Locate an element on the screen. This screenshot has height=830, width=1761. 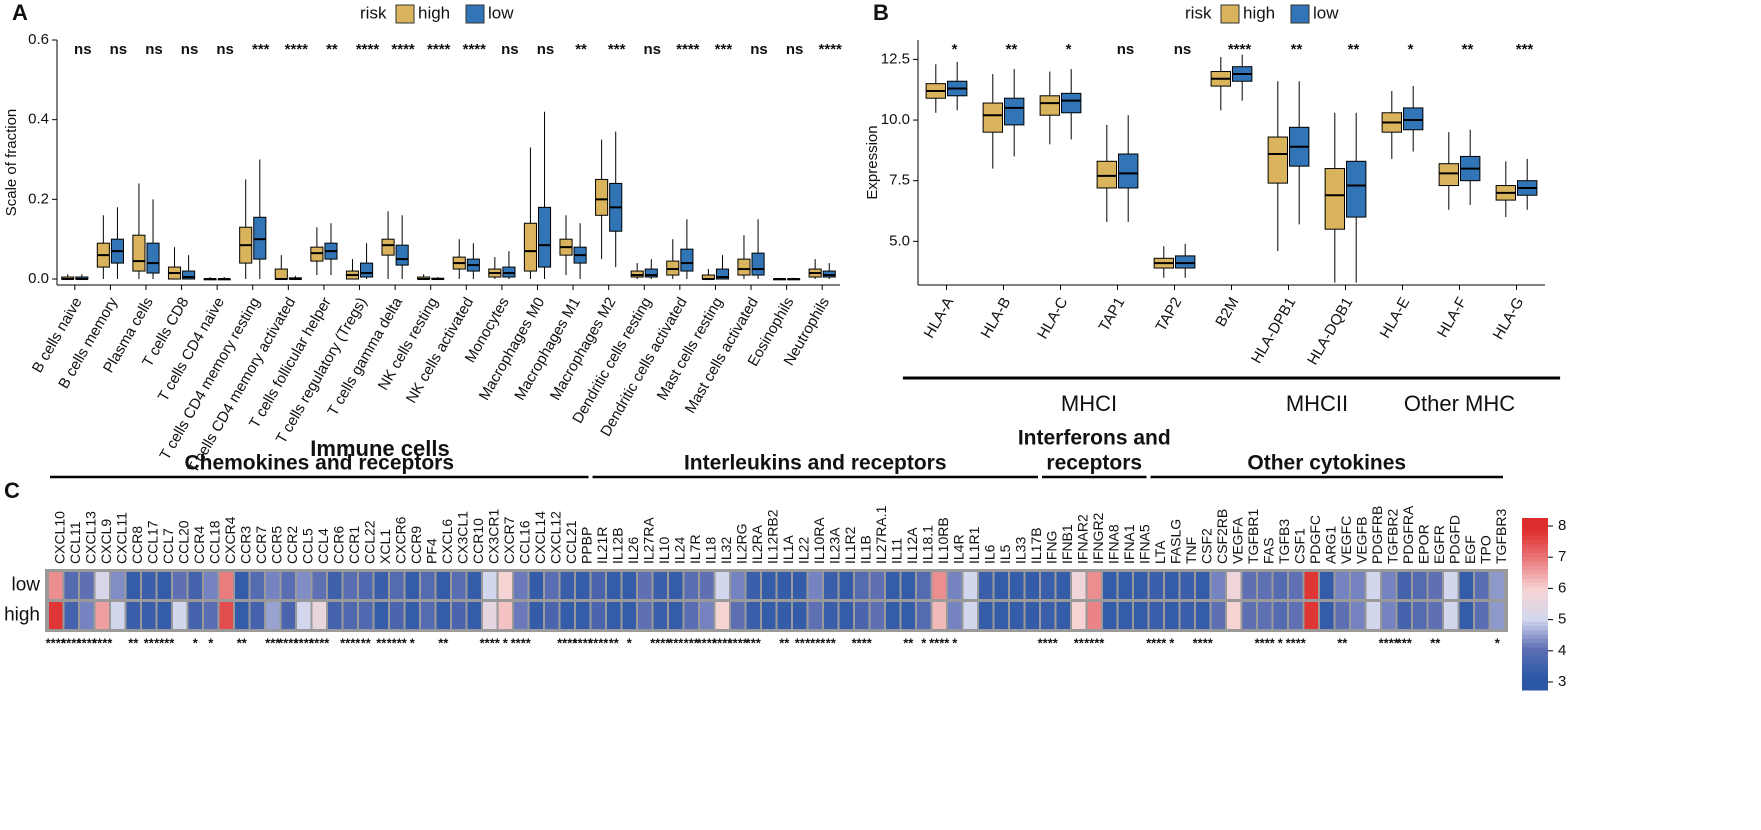
legend-swatch is located at coordinates (1300, 14).